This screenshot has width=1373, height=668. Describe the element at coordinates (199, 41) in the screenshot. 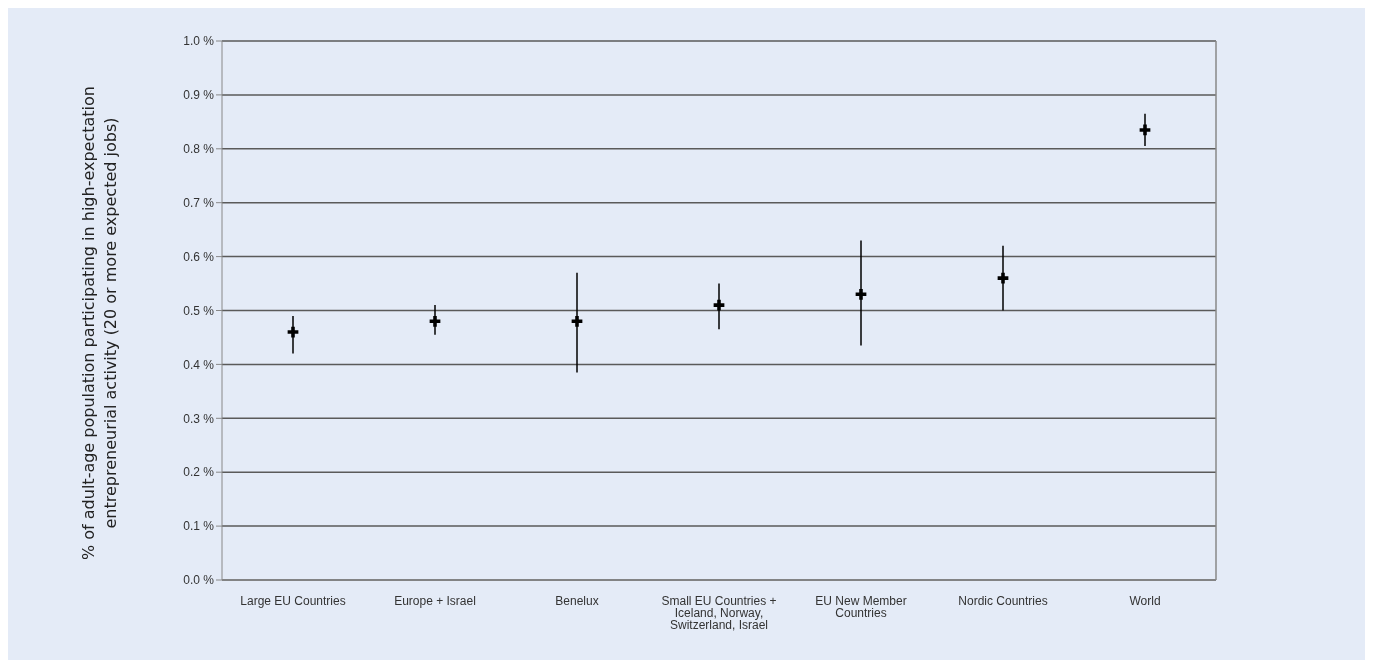

I see `y-tick-label: 1.0 %` at that location.